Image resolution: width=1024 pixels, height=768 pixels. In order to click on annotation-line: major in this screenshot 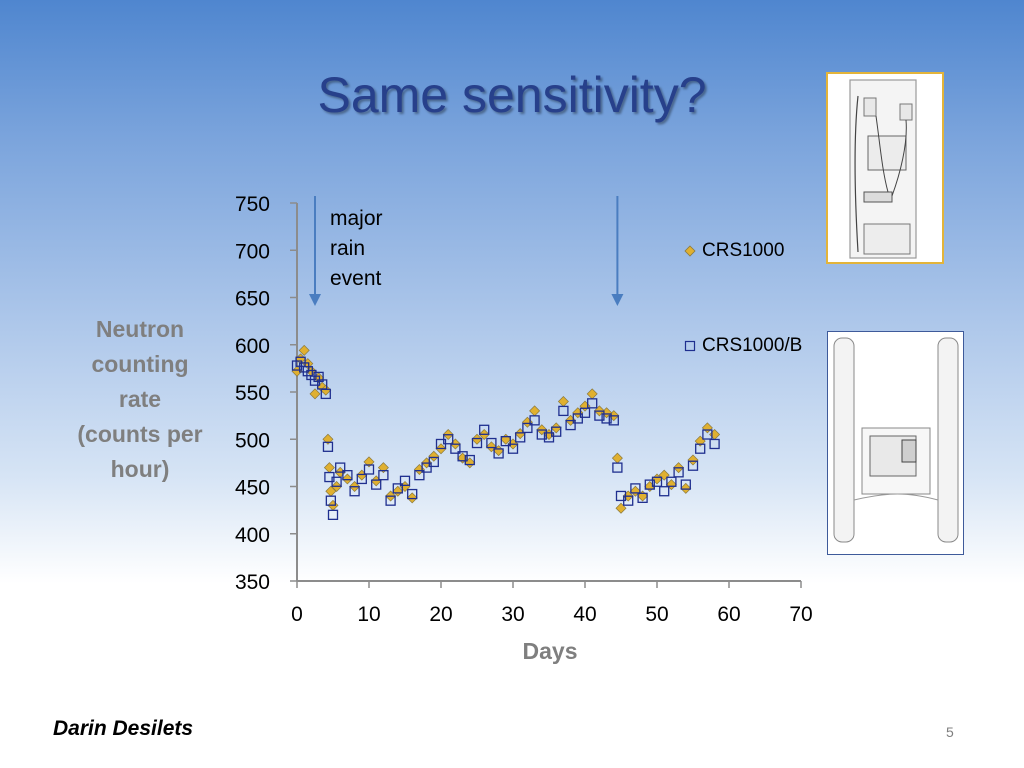, I will do `click(356, 218)`.